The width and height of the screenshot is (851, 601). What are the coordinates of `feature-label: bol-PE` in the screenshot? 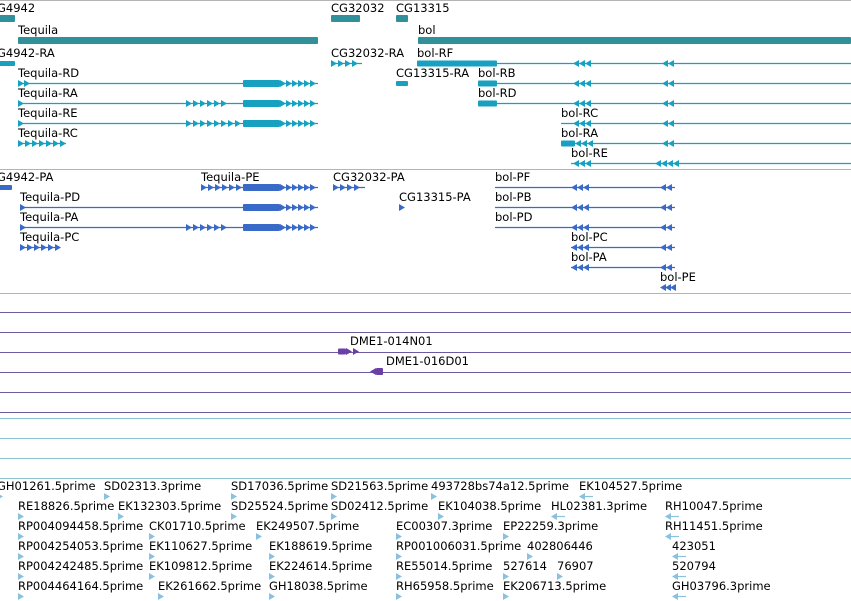 It's located at (678, 277).